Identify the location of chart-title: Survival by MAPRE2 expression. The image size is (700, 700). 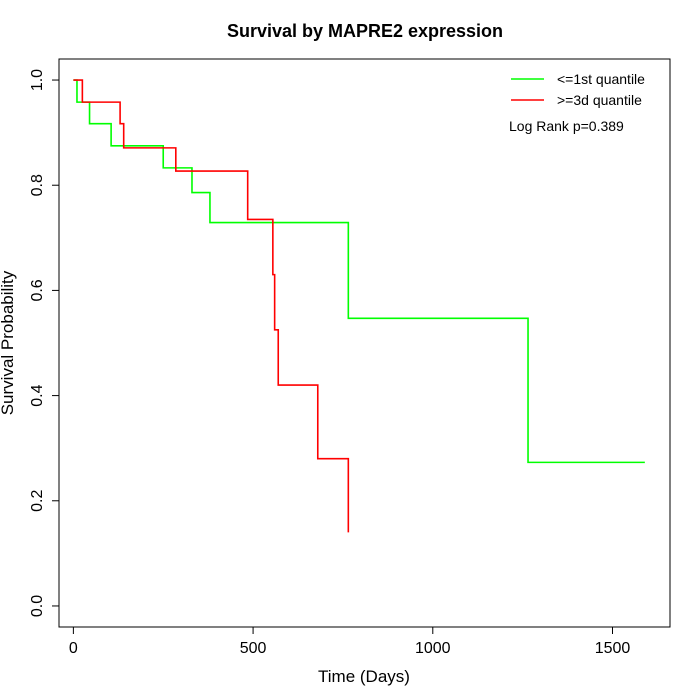
(365, 31).